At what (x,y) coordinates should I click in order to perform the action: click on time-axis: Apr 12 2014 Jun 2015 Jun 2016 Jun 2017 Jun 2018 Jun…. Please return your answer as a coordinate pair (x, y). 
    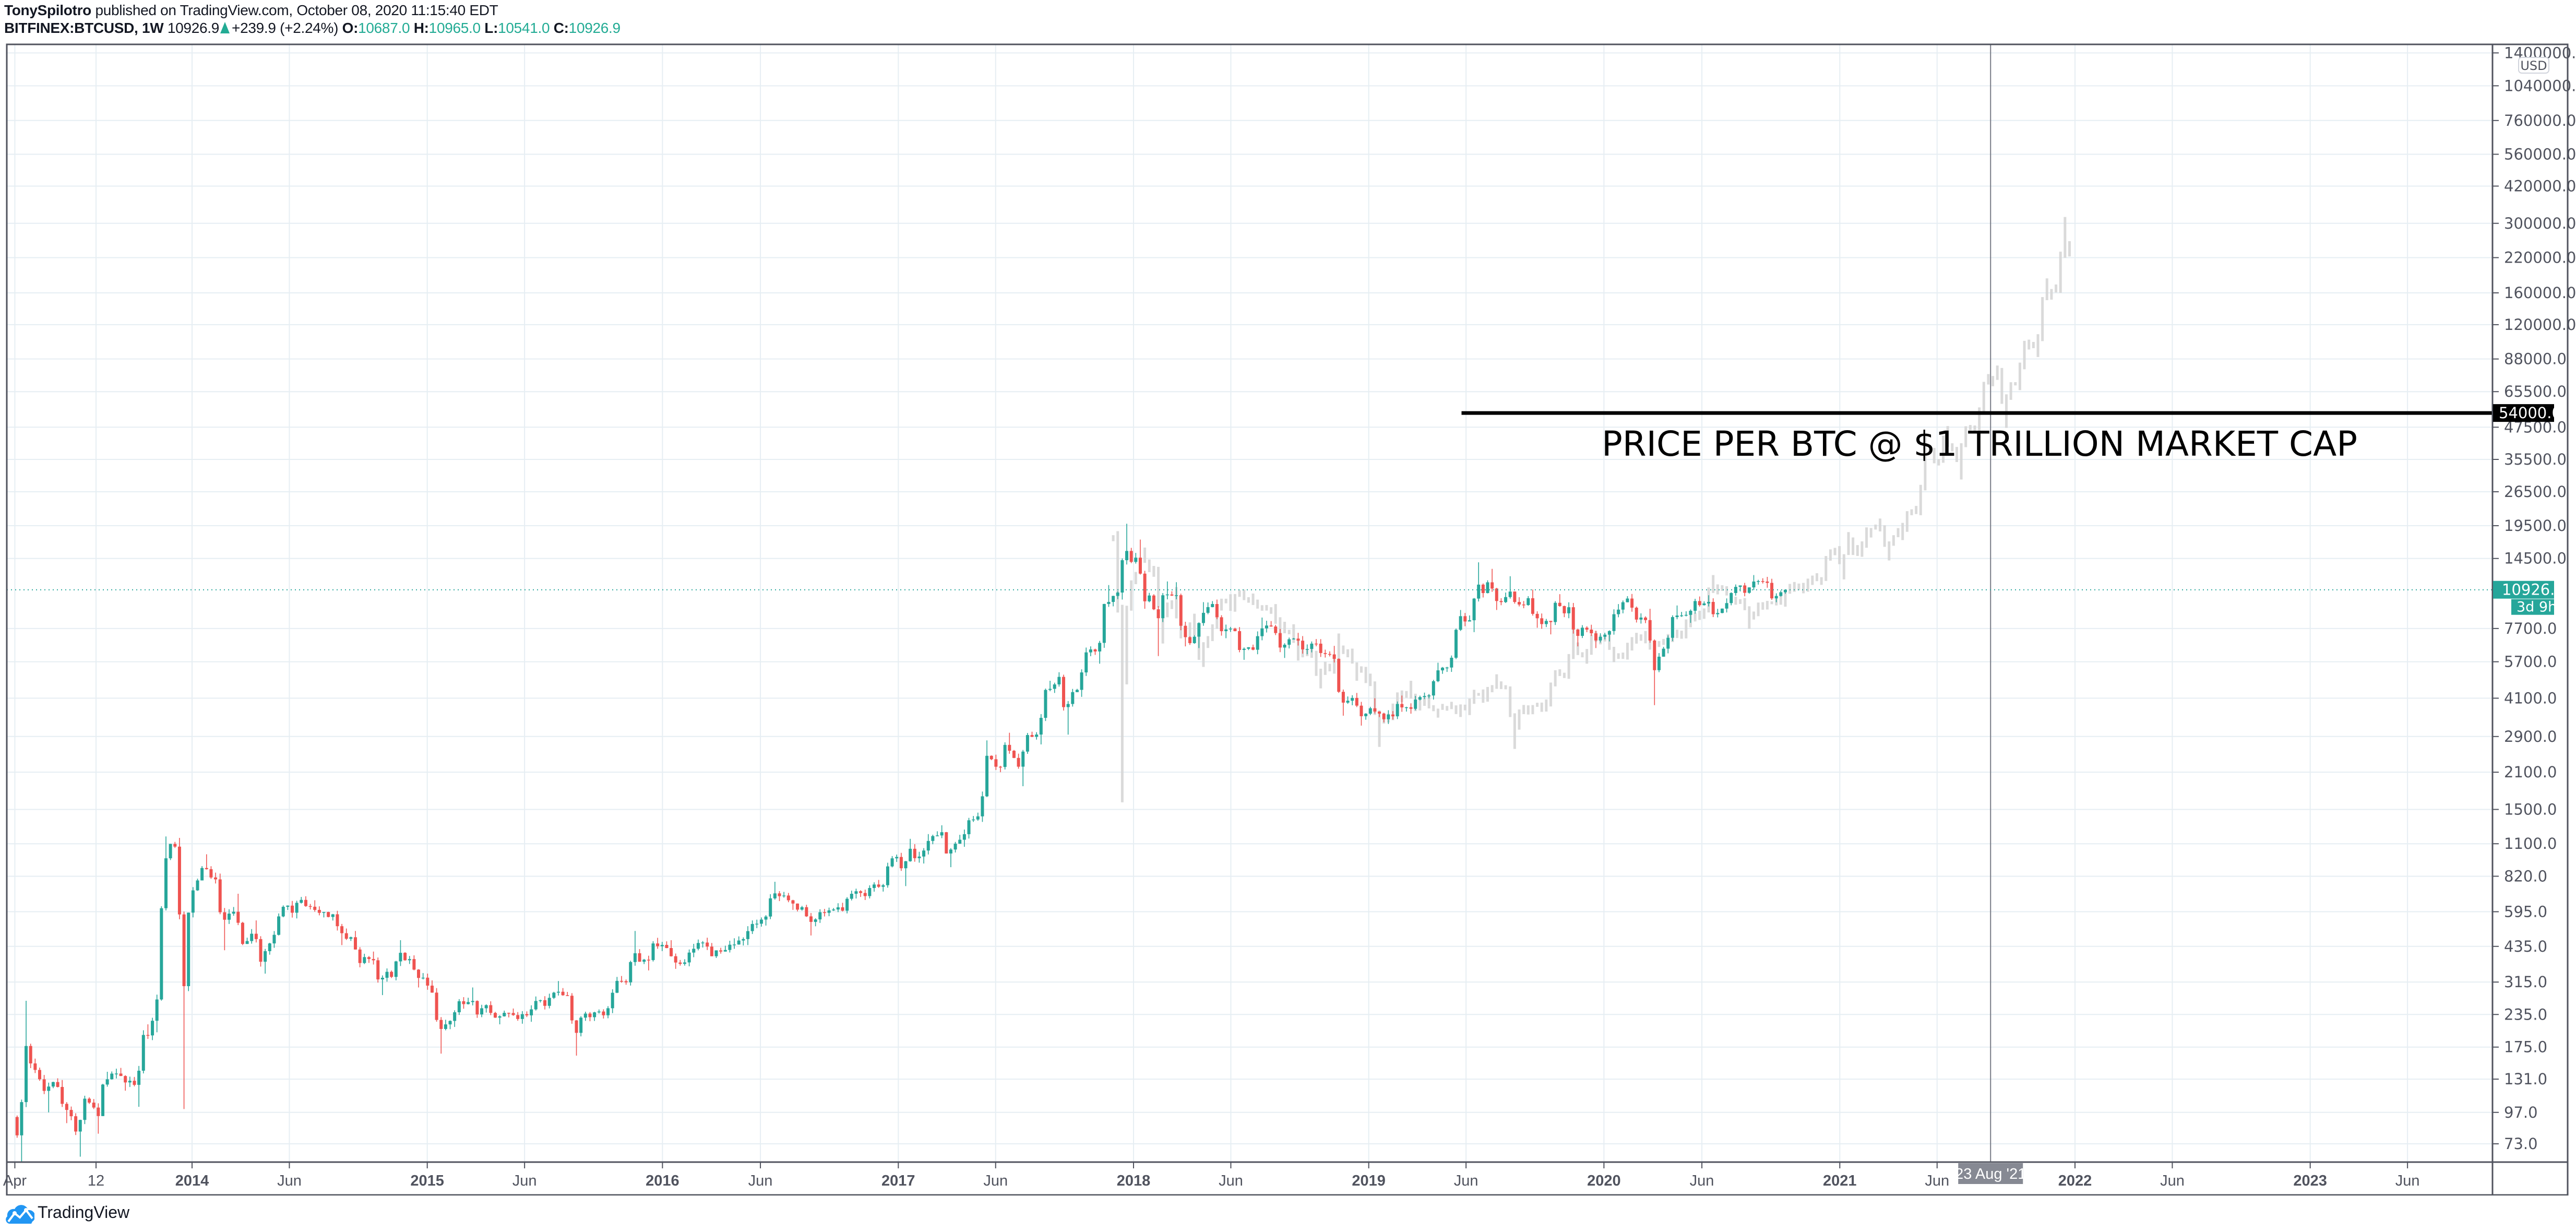
    Looking at the image, I should click on (1211, 1175).